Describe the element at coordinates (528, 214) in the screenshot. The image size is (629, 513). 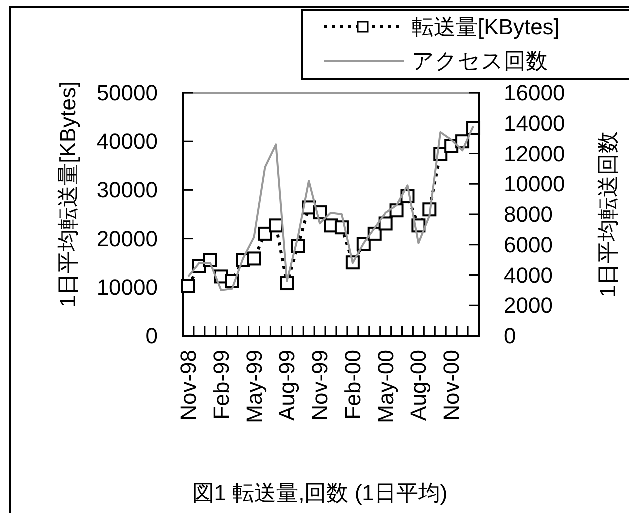
I see `y2-tick-label: 8000` at that location.